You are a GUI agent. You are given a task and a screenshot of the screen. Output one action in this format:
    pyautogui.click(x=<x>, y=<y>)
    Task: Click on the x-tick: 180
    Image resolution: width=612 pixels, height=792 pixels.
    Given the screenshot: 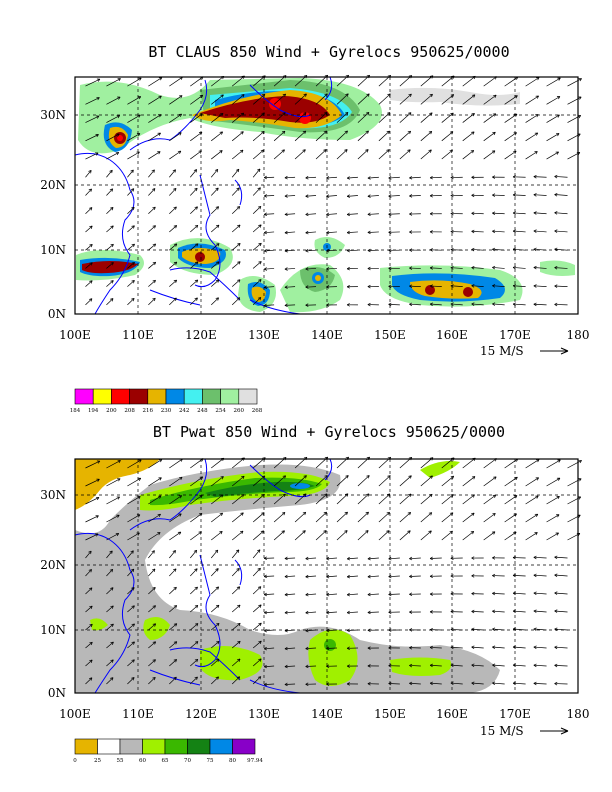 What is the action you would take?
    pyautogui.click(x=578, y=714)
    